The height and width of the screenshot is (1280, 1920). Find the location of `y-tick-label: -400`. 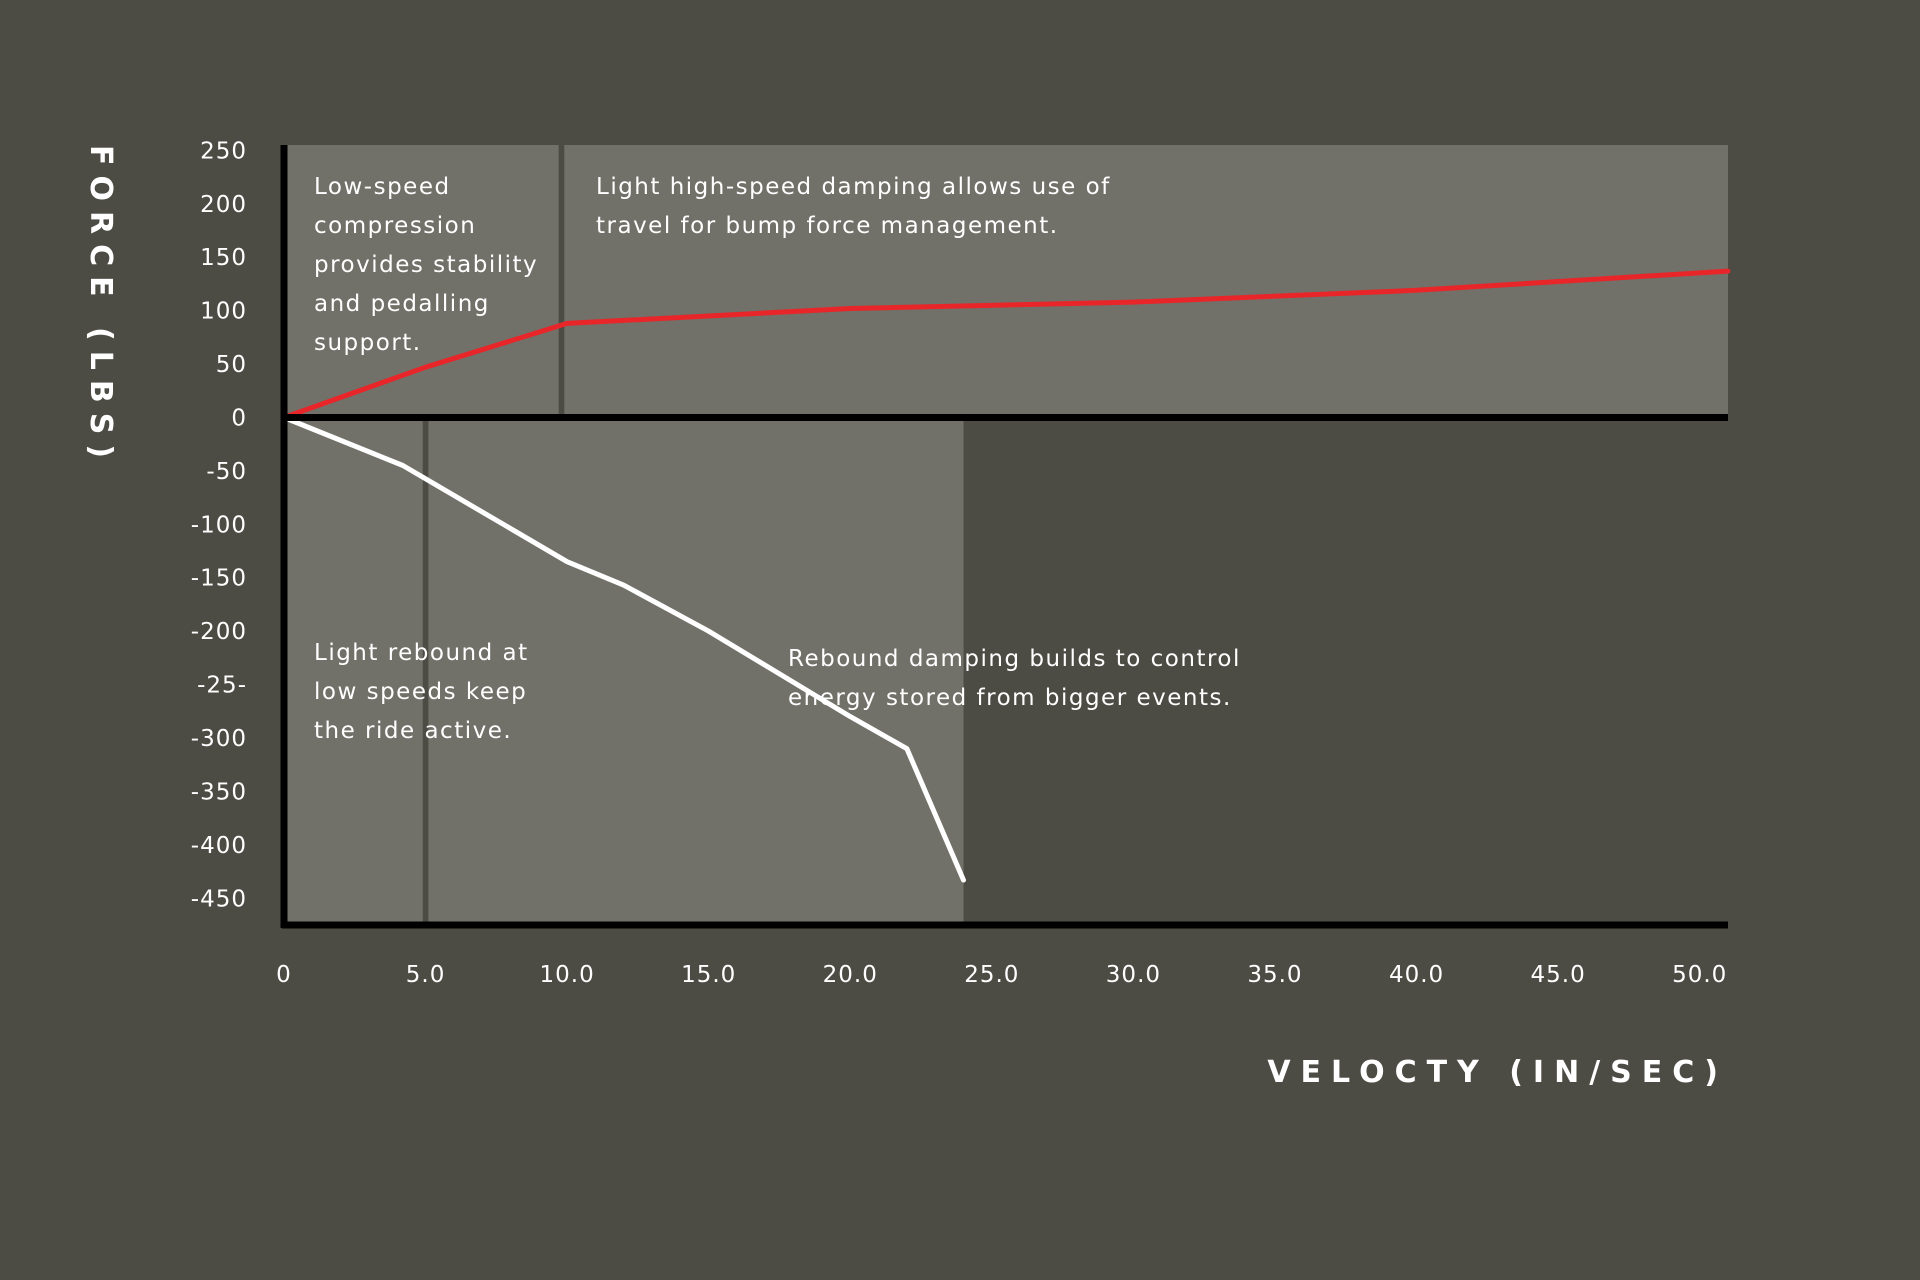

y-tick-label: -400 is located at coordinates (219, 846).